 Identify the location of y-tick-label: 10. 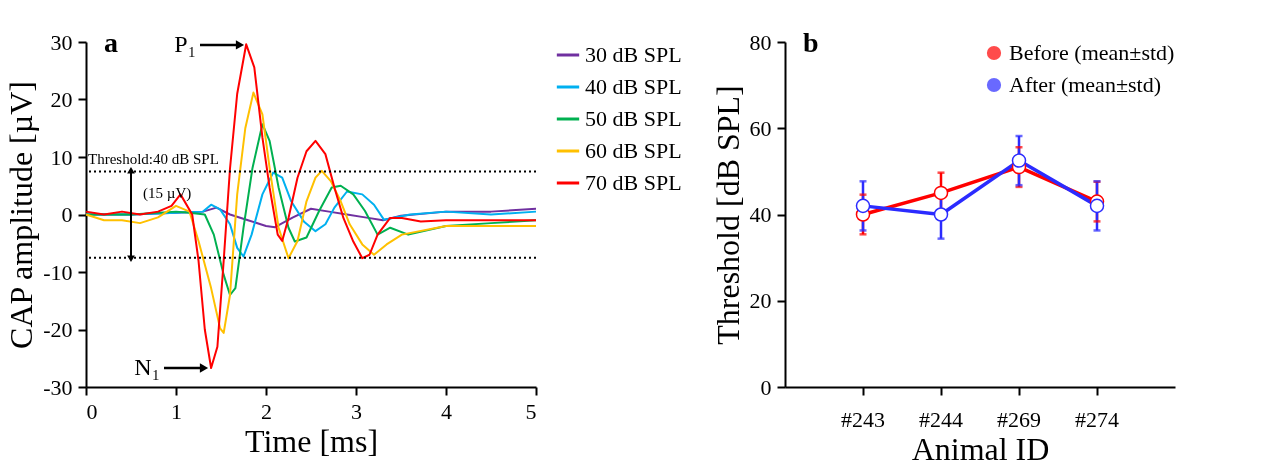
(61, 157).